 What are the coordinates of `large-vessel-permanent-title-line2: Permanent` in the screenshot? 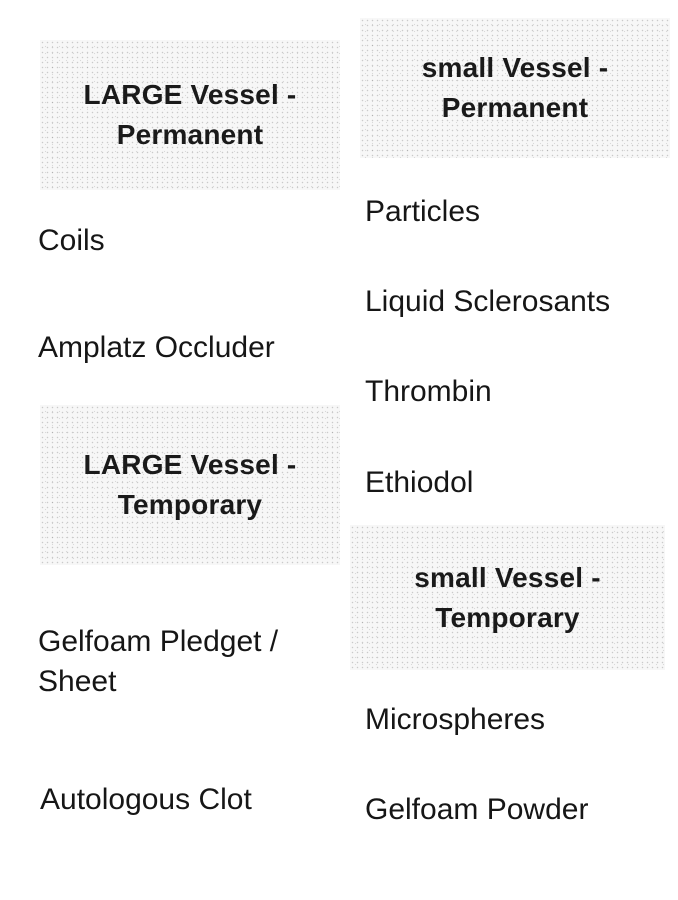 It's located at (190, 134).